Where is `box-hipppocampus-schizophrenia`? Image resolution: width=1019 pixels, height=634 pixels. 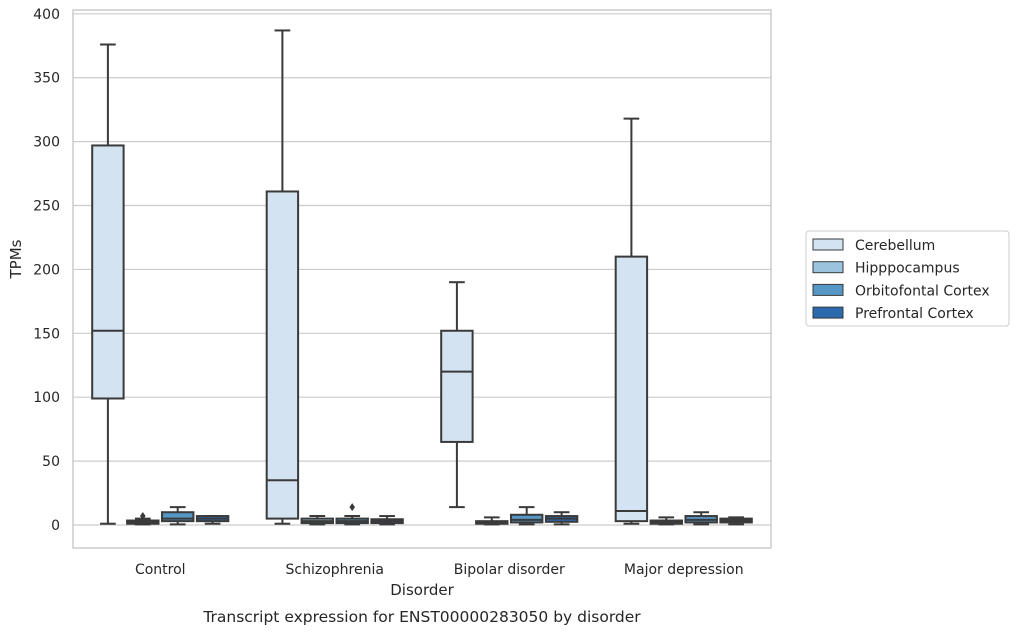 box-hipppocampus-schizophrenia is located at coordinates (317, 520).